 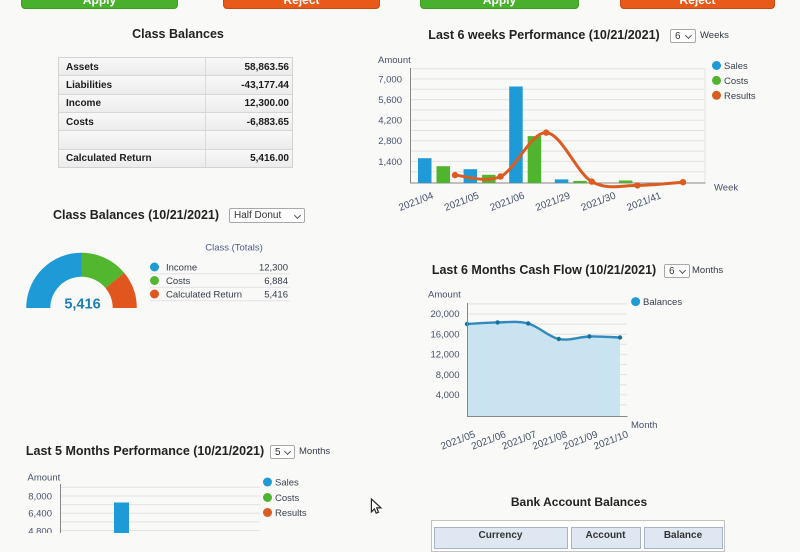 I want to click on svg-text: 4,200, so click(x=390, y=121).